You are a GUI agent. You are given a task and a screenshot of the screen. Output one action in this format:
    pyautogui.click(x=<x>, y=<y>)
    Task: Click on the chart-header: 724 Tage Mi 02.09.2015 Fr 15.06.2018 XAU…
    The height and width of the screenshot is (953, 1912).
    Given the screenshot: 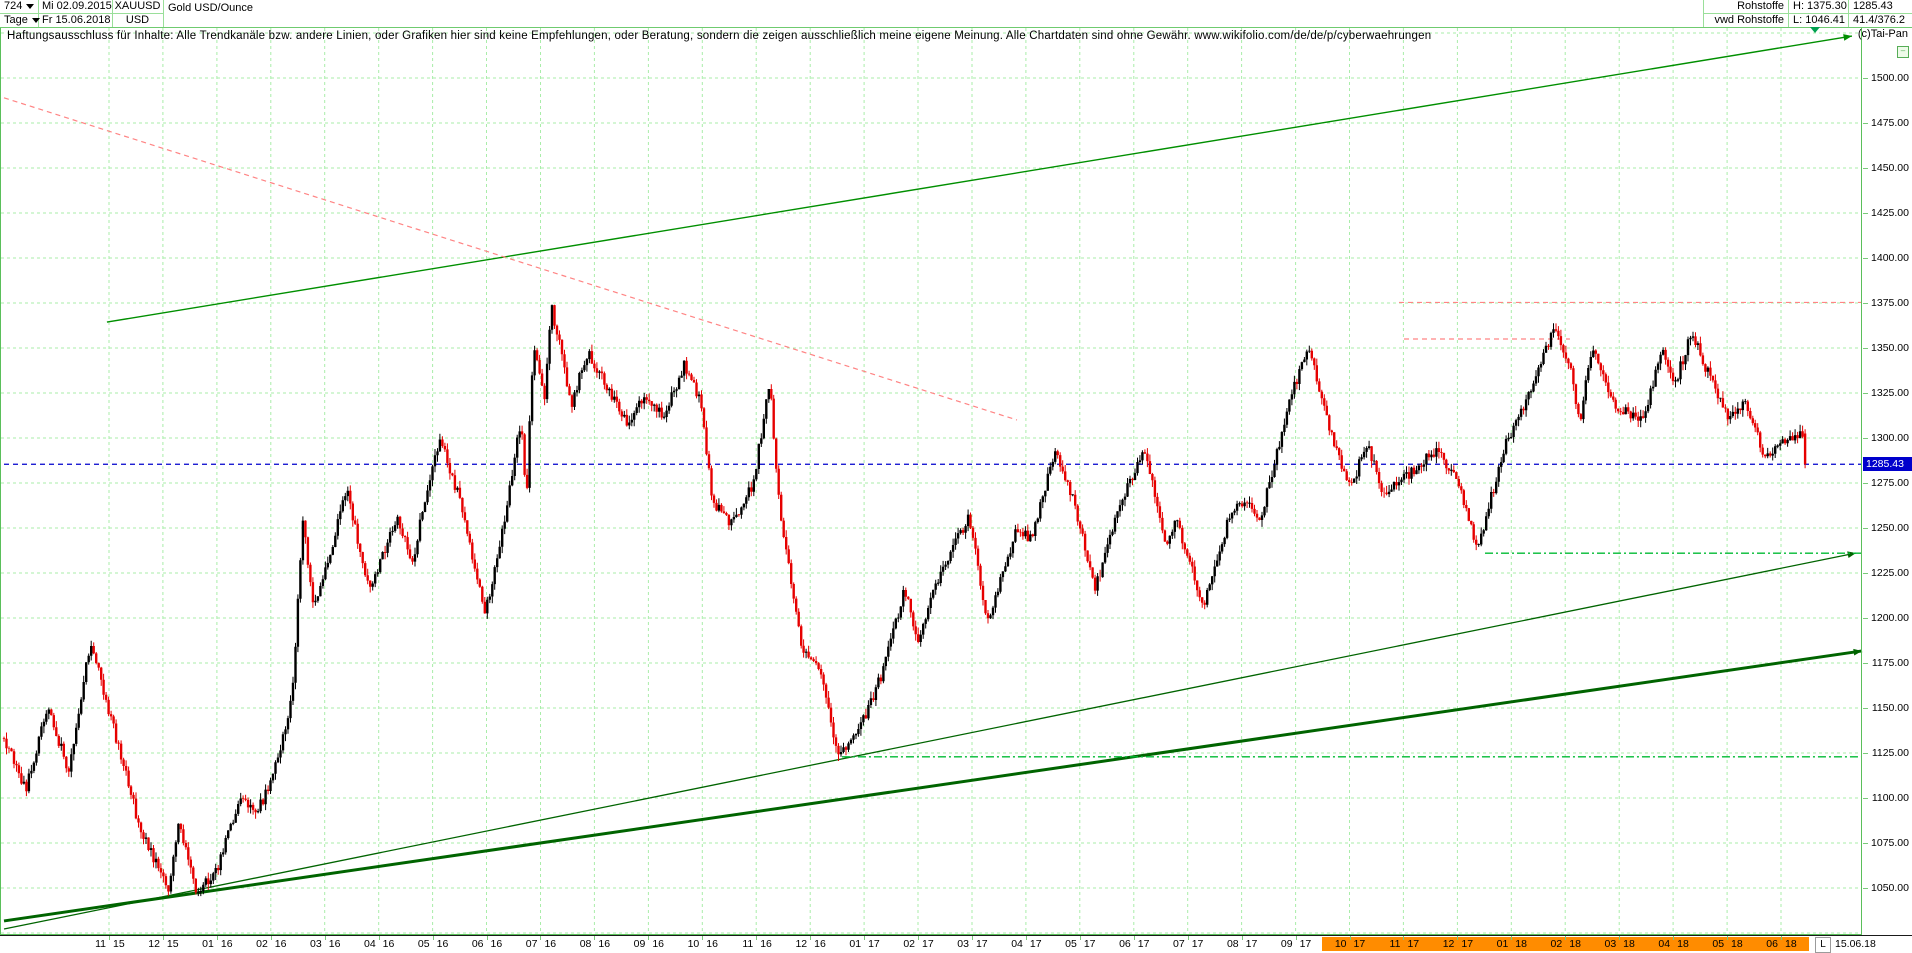 What is the action you would take?
    pyautogui.click(x=956, y=14)
    